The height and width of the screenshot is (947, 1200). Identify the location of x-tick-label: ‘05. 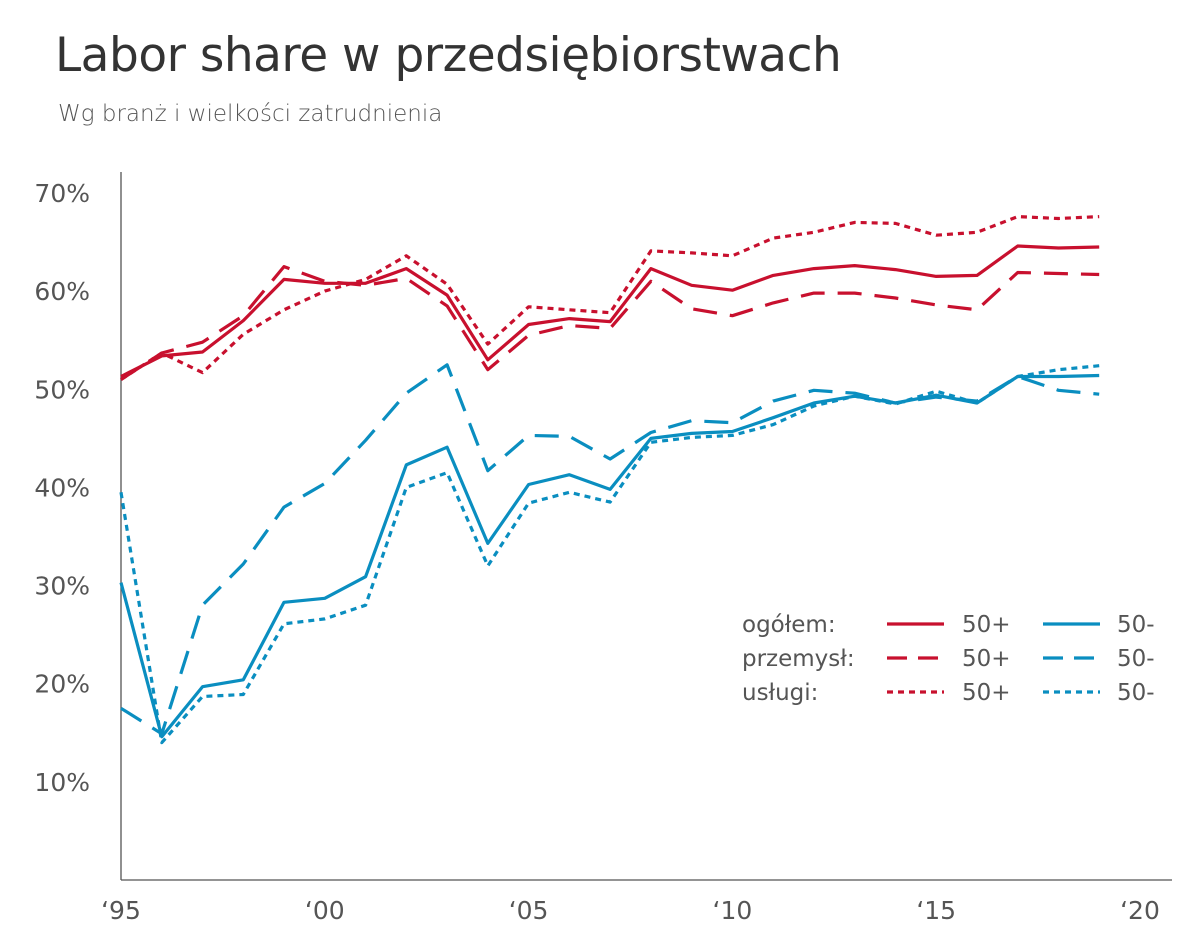
(529, 910).